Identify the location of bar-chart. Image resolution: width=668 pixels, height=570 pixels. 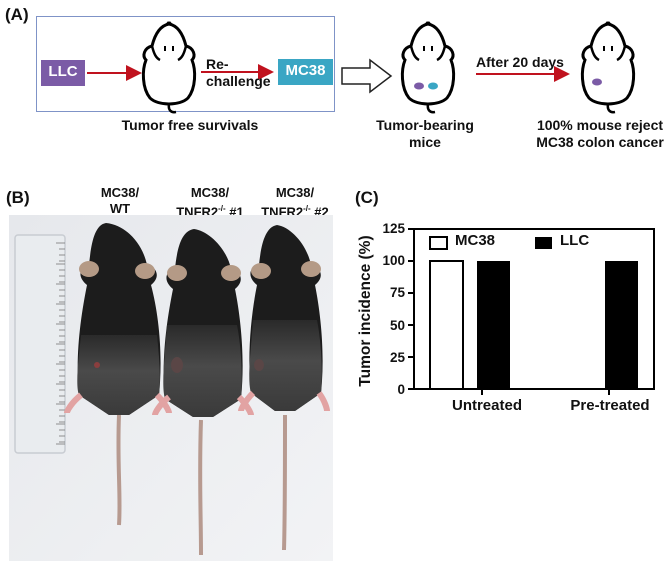
(531, 311).